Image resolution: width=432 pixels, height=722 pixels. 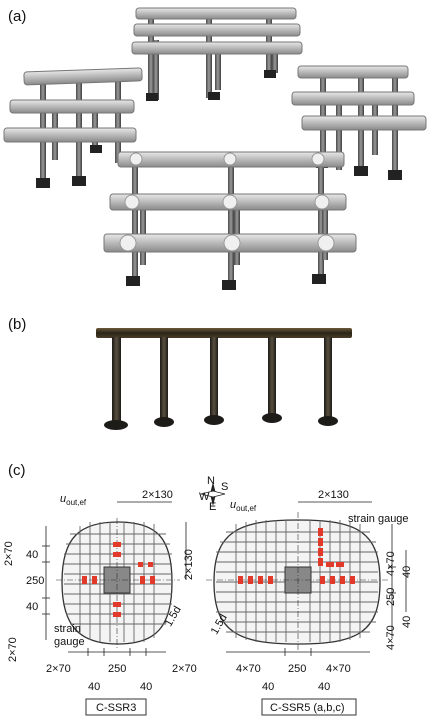 I want to click on caption-box-right, so click(x=309, y=707).